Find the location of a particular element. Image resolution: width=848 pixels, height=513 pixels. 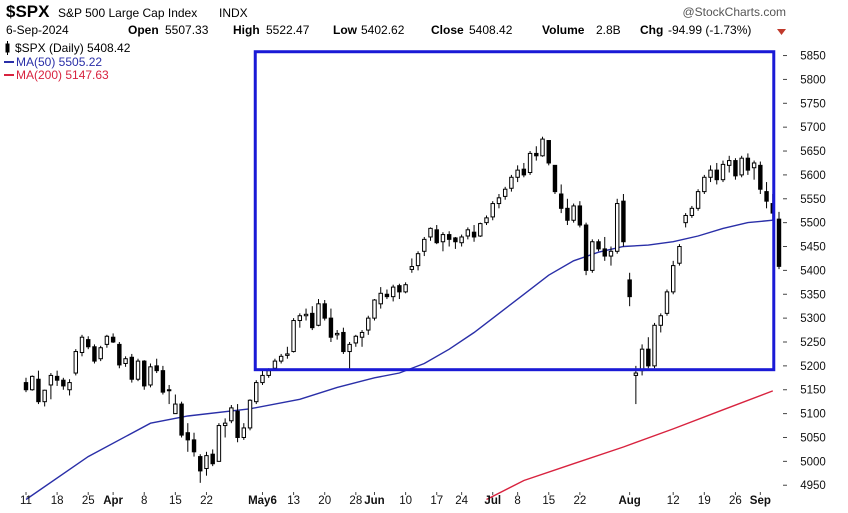

open-label: Open is located at coordinates (143, 30).